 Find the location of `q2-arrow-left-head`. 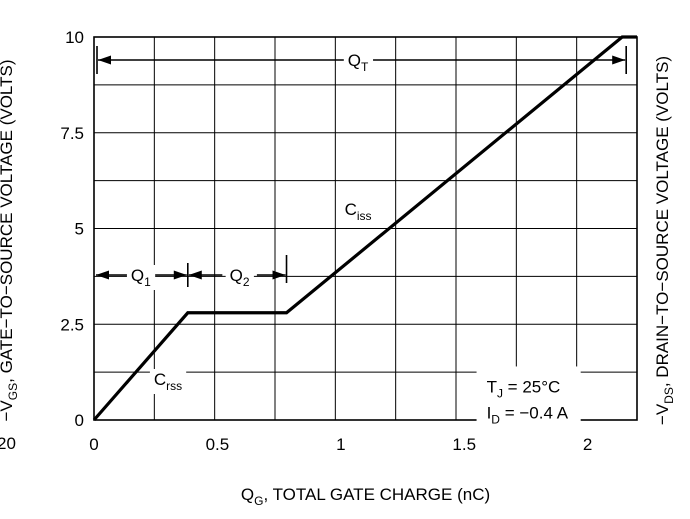

q2-arrow-left-head is located at coordinates (195, 275).